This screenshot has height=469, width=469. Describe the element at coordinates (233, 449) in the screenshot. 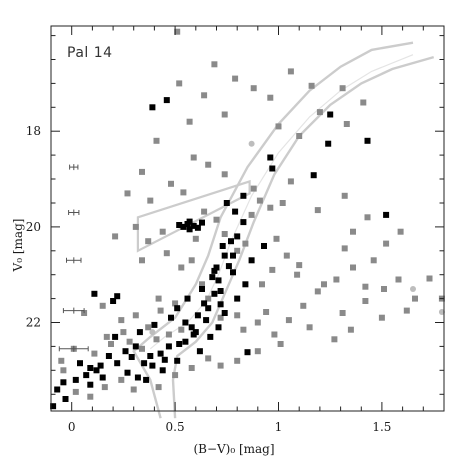

I see `x-axis-label: (B−V)₀ [mag]` at that location.